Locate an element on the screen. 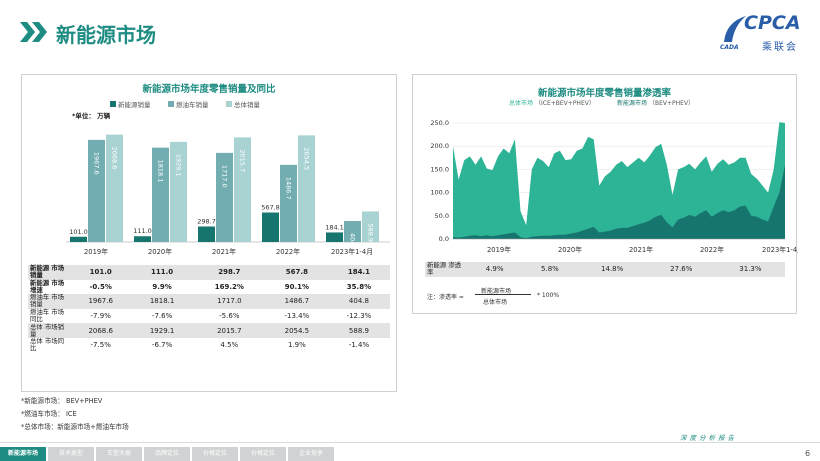 The height and width of the screenshot is (461, 820). x-tick-label: 2023年1-4月 is located at coordinates (780, 249).